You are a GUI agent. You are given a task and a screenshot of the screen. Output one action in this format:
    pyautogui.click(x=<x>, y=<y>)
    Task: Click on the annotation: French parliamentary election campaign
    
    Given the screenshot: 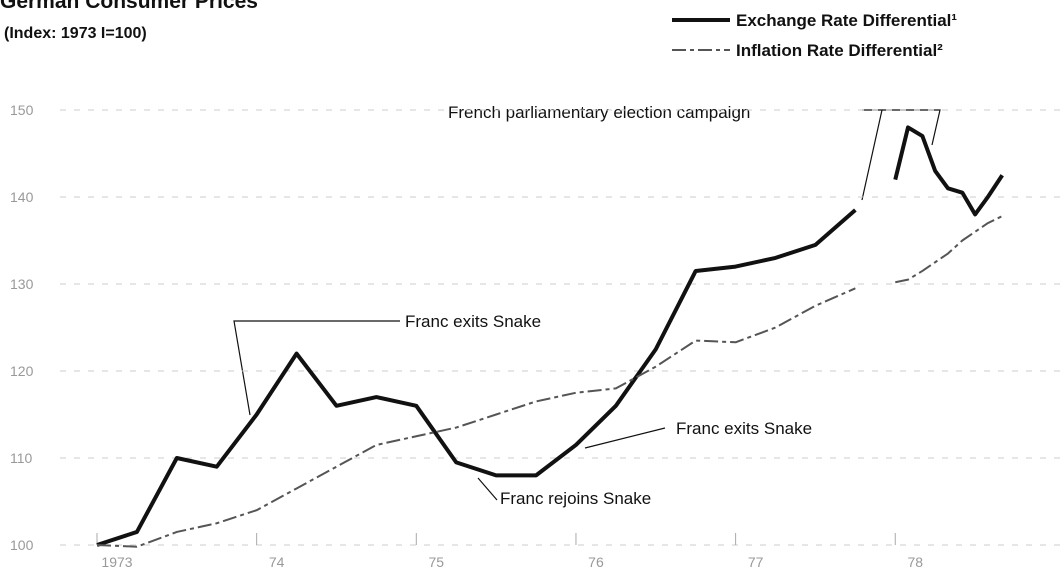 What is the action you would take?
    pyautogui.click(x=599, y=112)
    